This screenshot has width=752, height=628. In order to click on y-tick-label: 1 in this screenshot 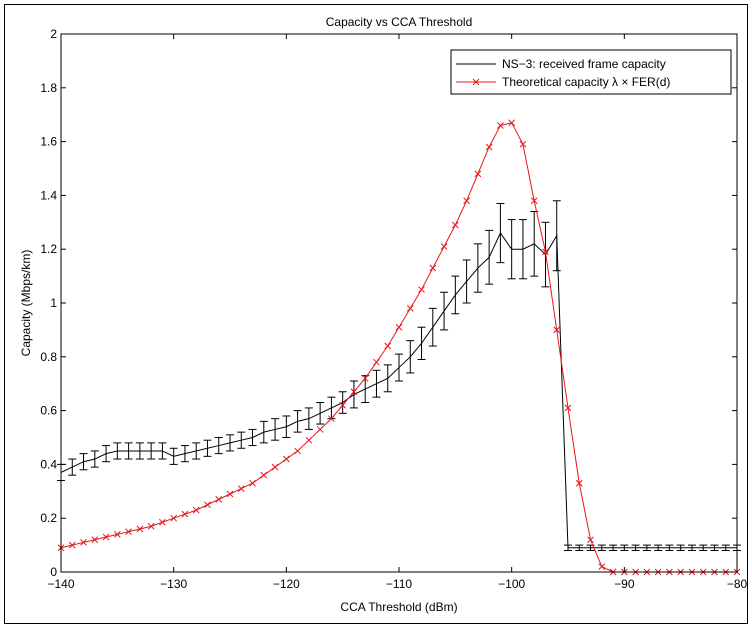, I will do `click(53, 303)`.